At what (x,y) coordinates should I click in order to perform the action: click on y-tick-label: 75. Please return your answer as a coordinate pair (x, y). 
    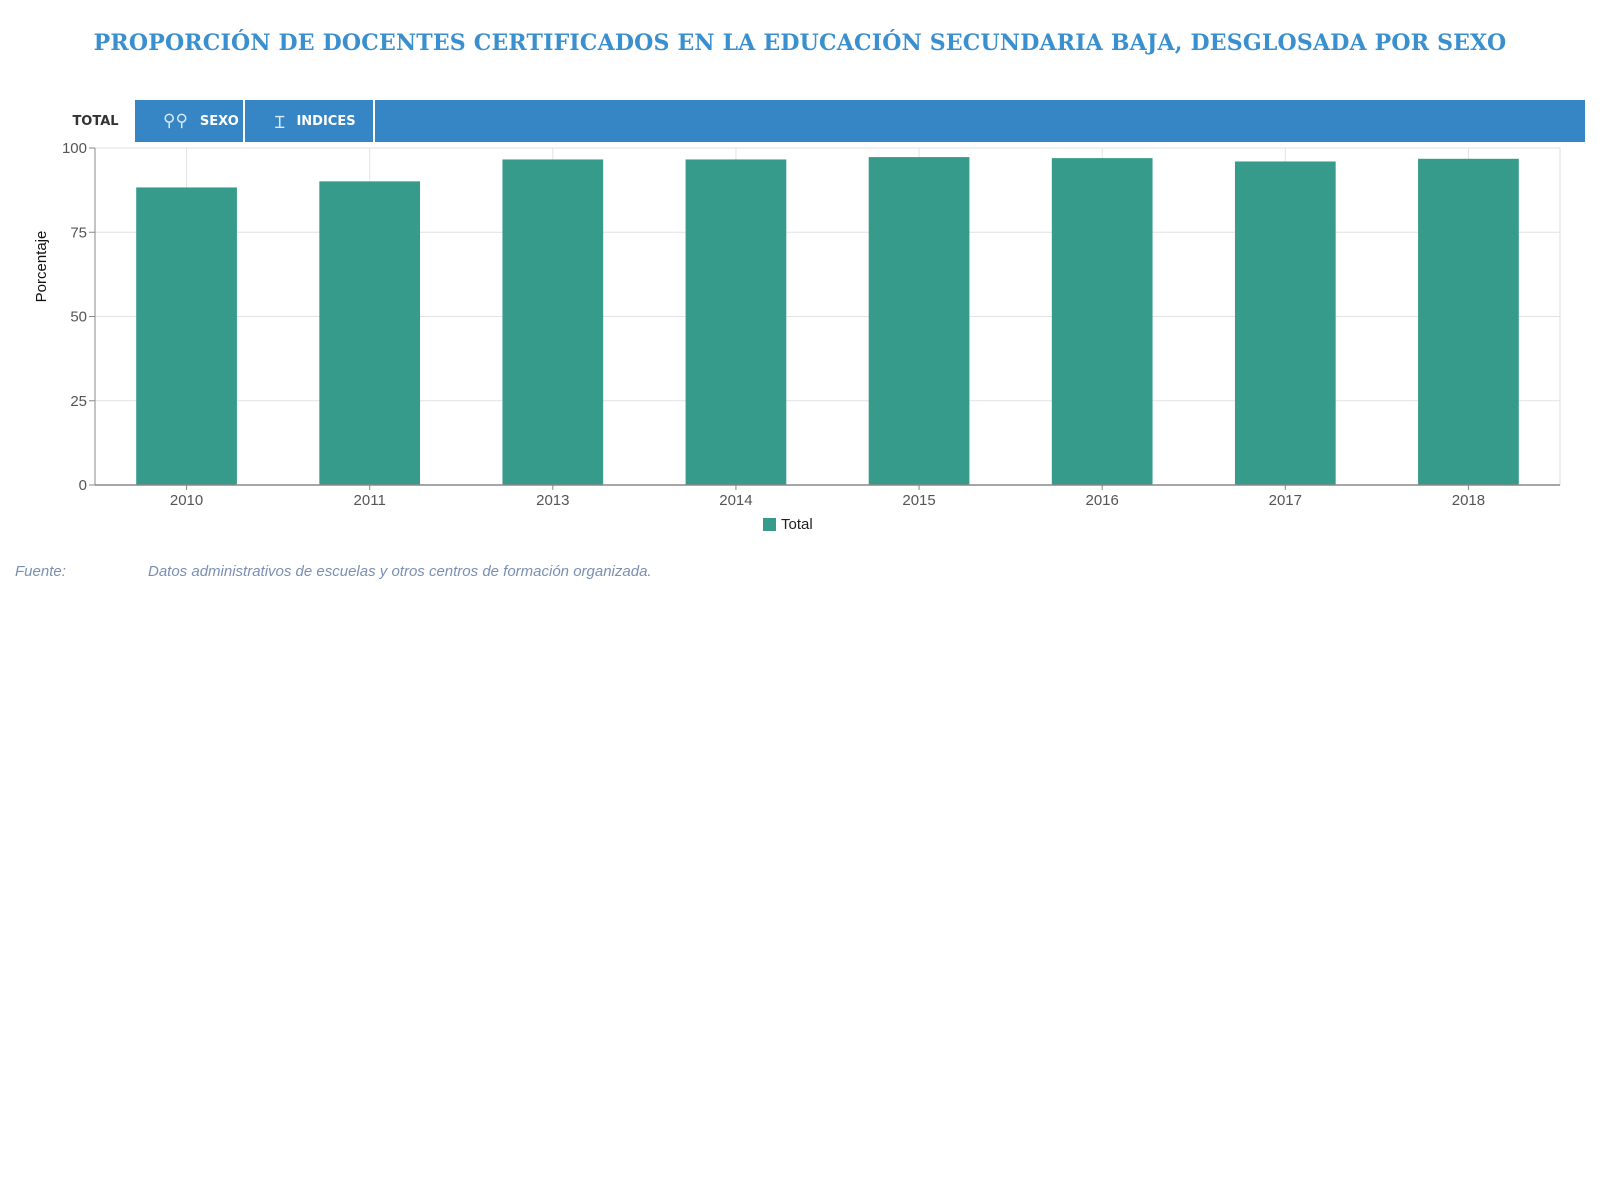
    Looking at the image, I should click on (78, 232).